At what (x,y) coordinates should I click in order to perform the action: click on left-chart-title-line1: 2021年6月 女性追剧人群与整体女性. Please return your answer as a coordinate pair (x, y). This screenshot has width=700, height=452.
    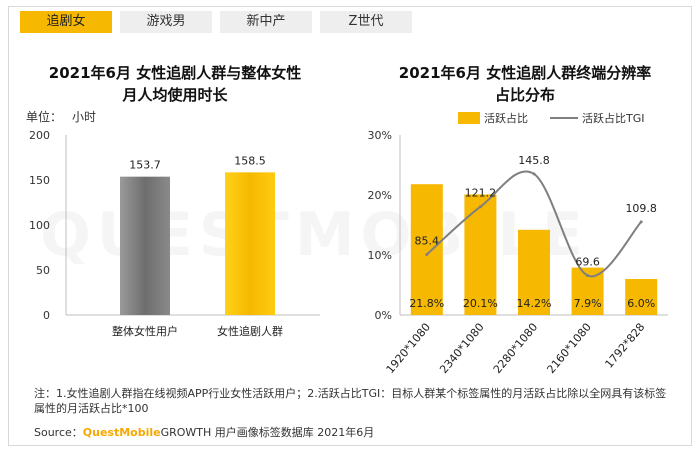
    Looking at the image, I should click on (175, 73).